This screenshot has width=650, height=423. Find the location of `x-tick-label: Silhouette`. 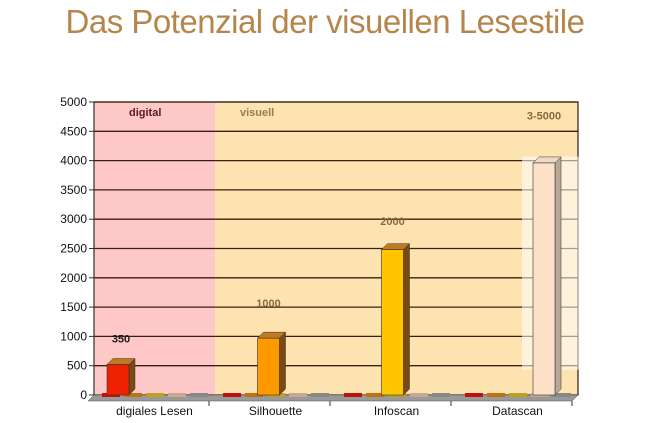

x-tick-label: Silhouette is located at coordinates (276, 411).